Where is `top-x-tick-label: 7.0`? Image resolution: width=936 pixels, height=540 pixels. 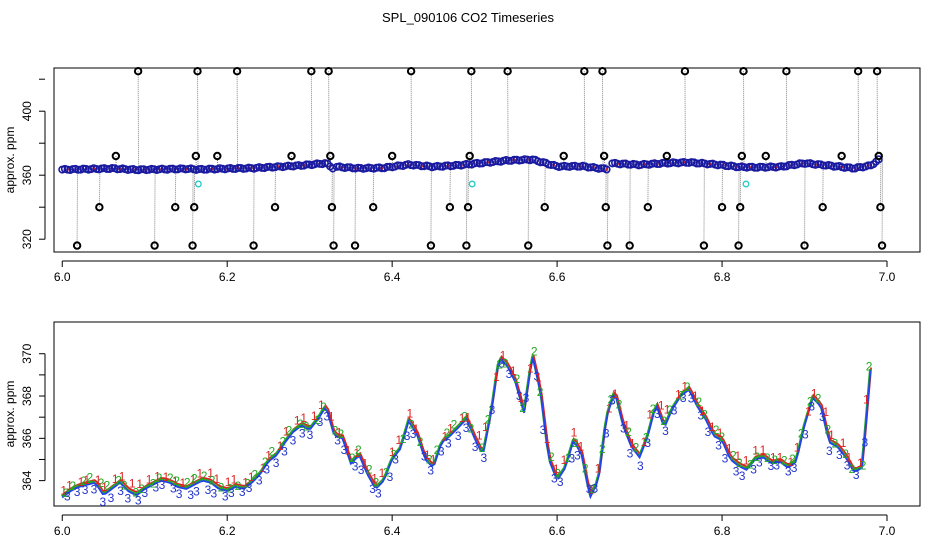
top-x-tick-label: 7.0 is located at coordinates (887, 277).